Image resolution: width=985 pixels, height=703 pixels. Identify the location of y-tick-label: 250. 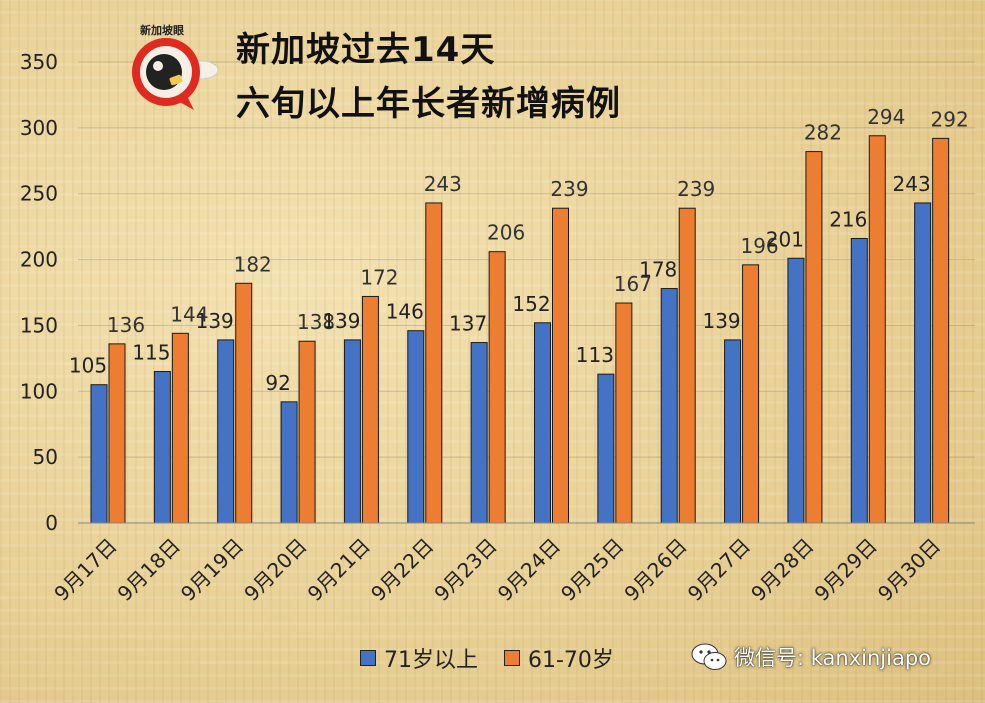
(39, 194).